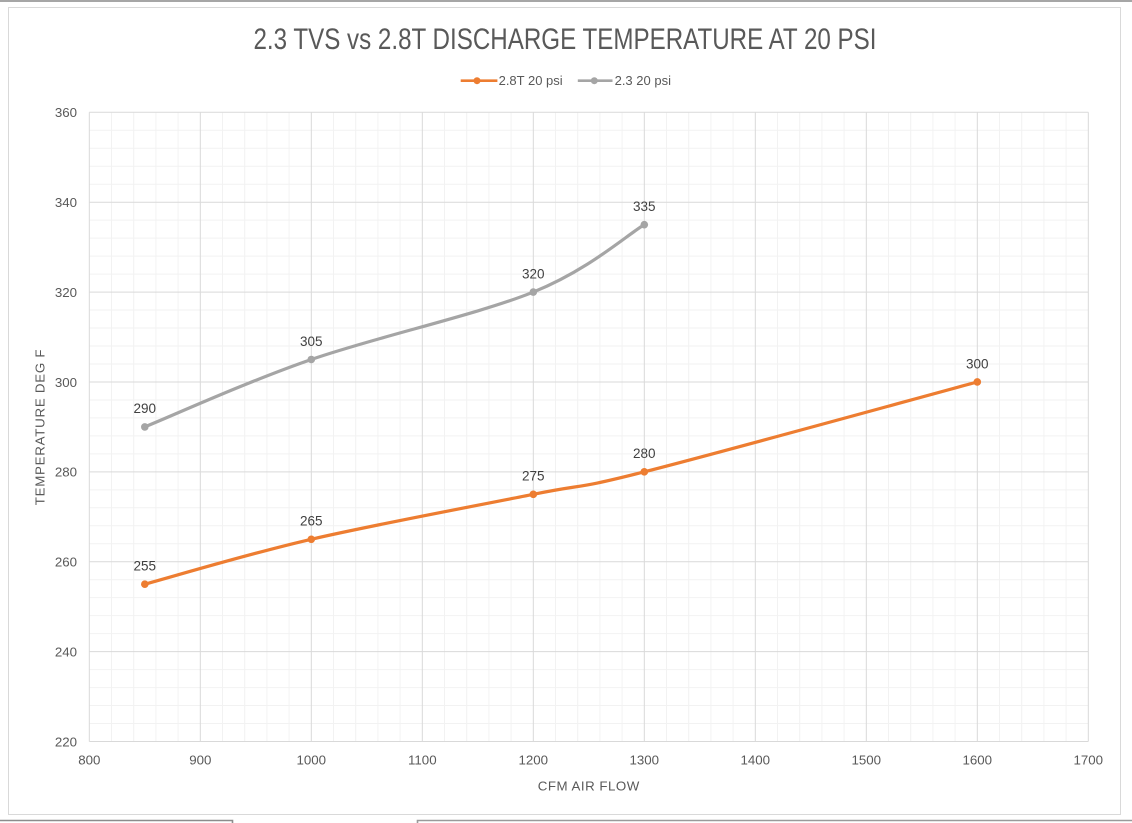 The image size is (1132, 823). I want to click on svg-text: 335, so click(644, 206).